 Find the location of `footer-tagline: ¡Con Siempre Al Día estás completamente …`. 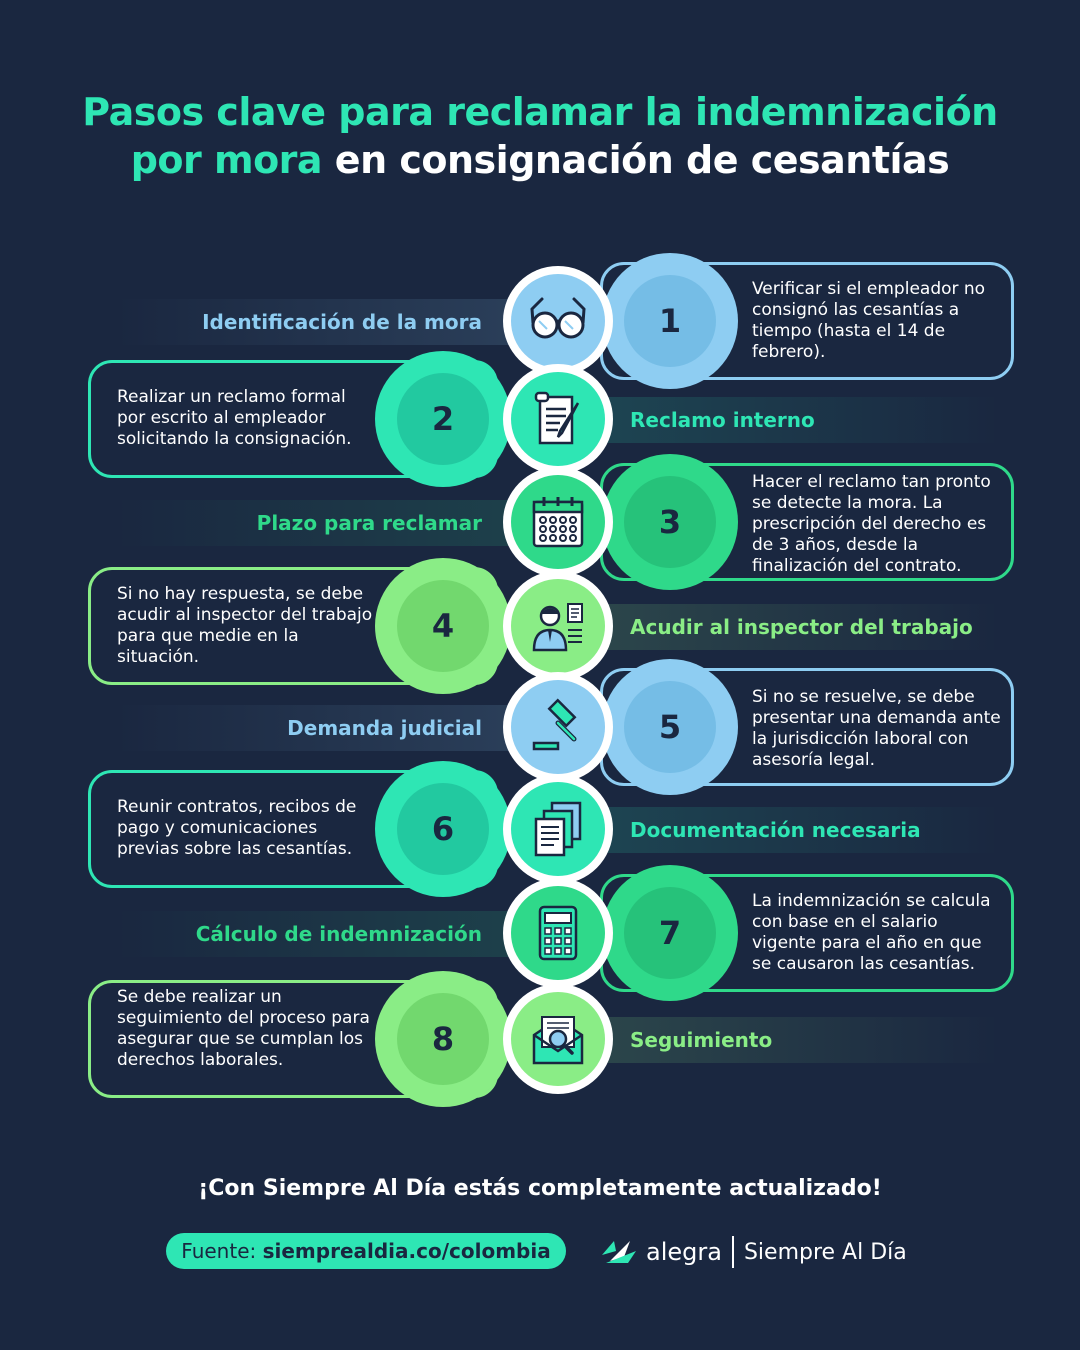

footer-tagline: ¡Con Siempre Al Día estás completamente … is located at coordinates (540, 1188).